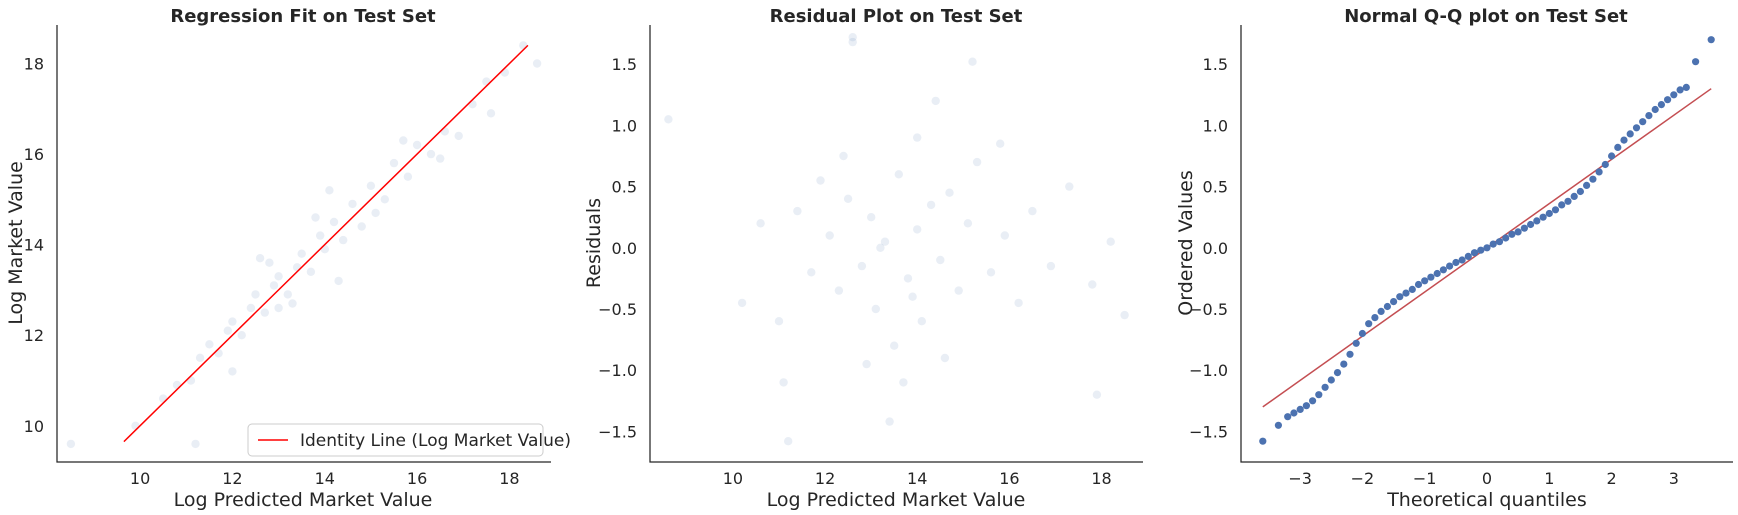  What do you see at coordinates (435, 441) in the screenshot?
I see `legend-label: Identity Line (Log Market Value)` at bounding box center [435, 441].